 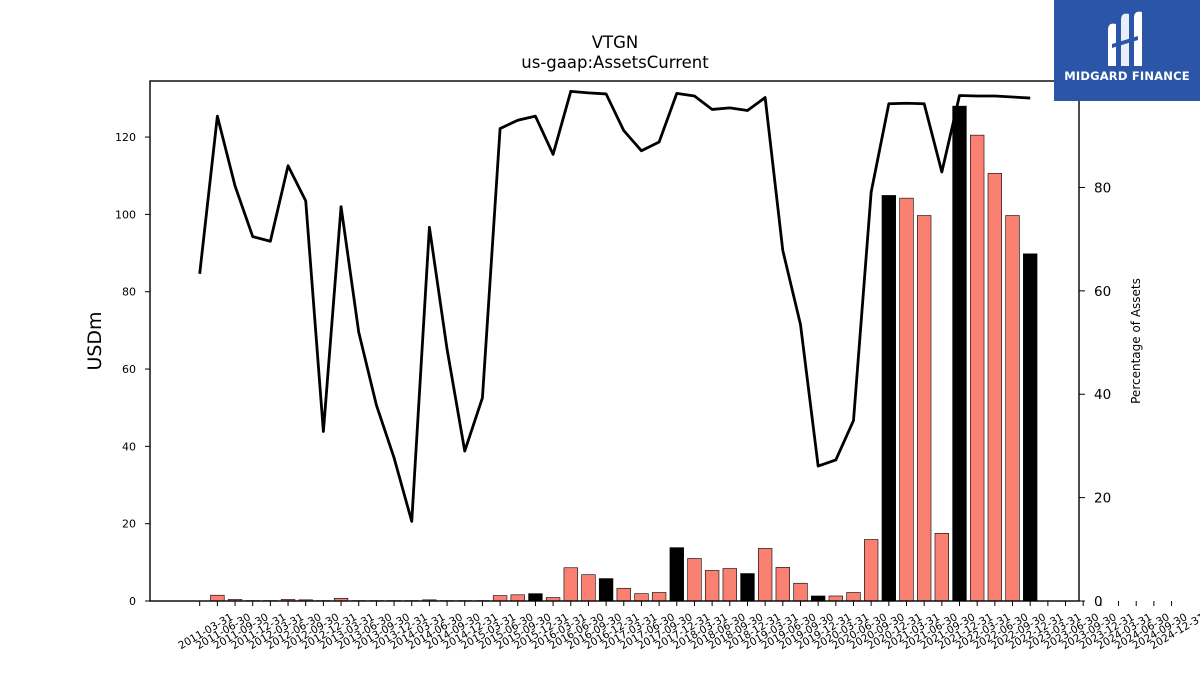 I want to click on midgard-logo-icon, so click(x=1125, y=39).